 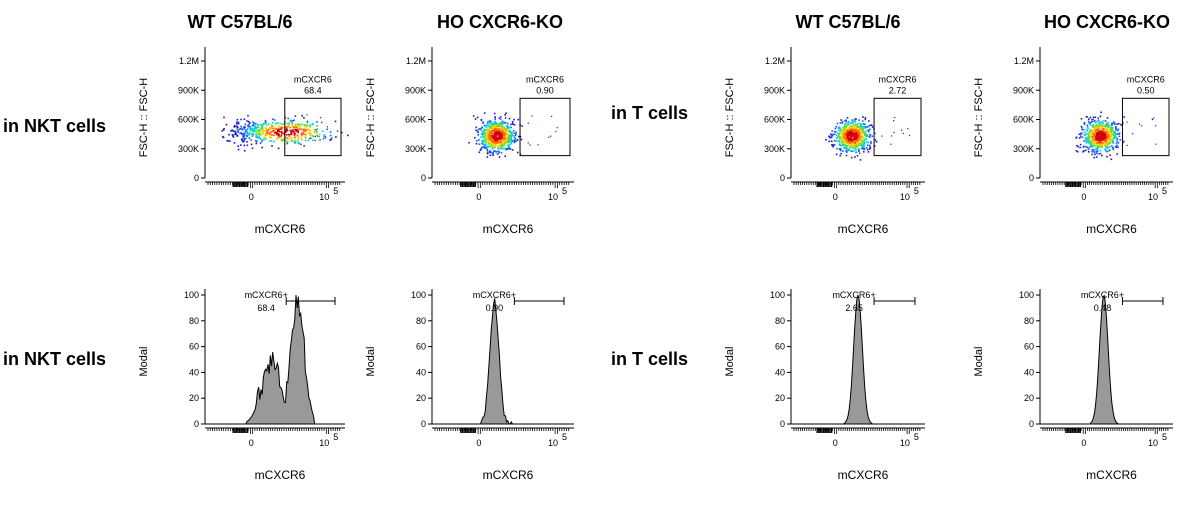 I want to click on y-tick-label: 40, so click(x=194, y=372).